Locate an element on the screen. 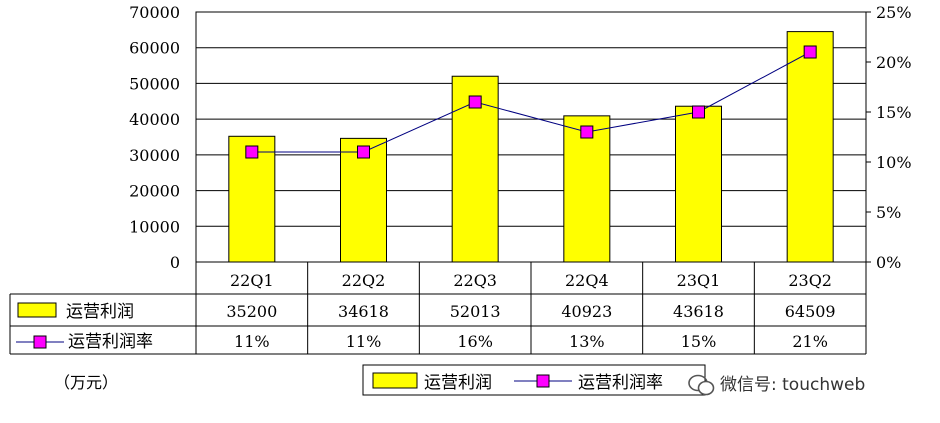 Image resolution: width=940 pixels, height=423 pixels. series-line is located at coordinates (531, 102).